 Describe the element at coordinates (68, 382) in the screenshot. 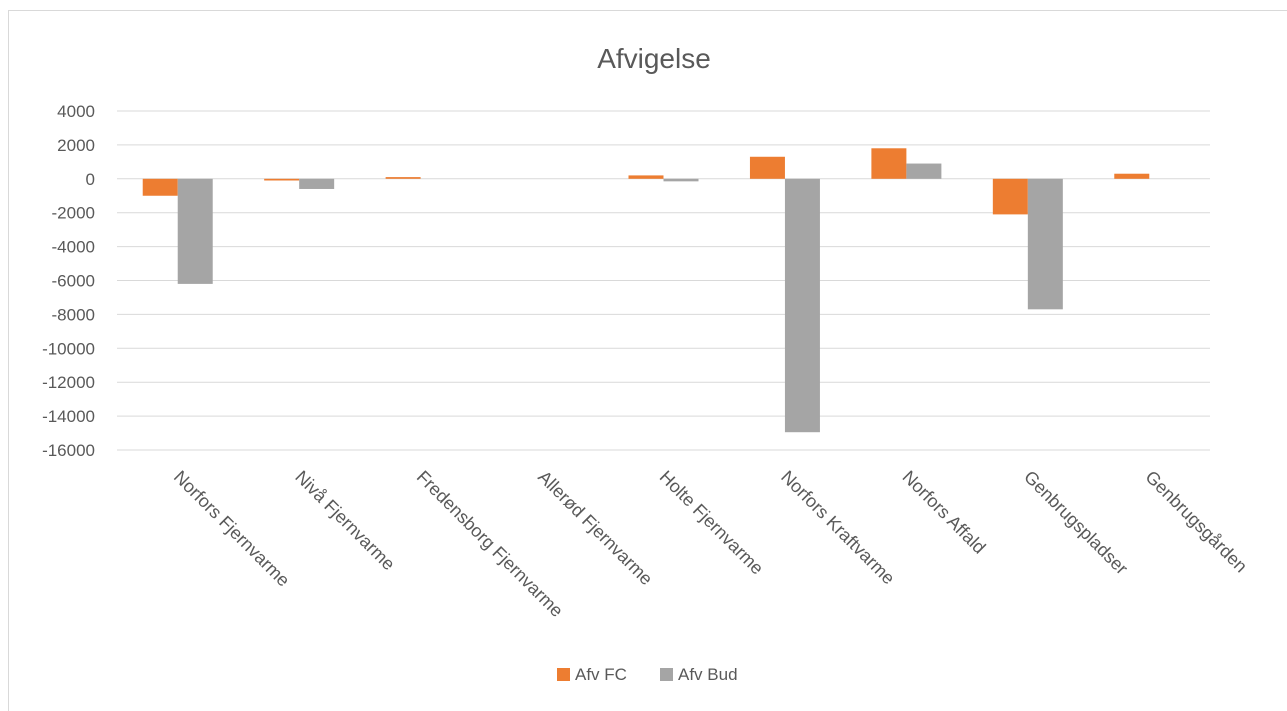

I see `y-tick-label: -12000` at that location.